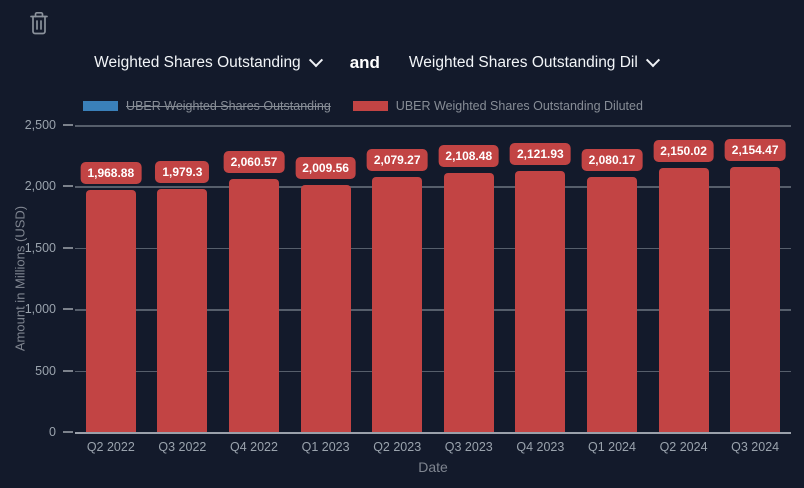 The height and width of the screenshot is (488, 804). Describe the element at coordinates (52, 432) in the screenshot. I see `y-tick-label: 0` at that location.